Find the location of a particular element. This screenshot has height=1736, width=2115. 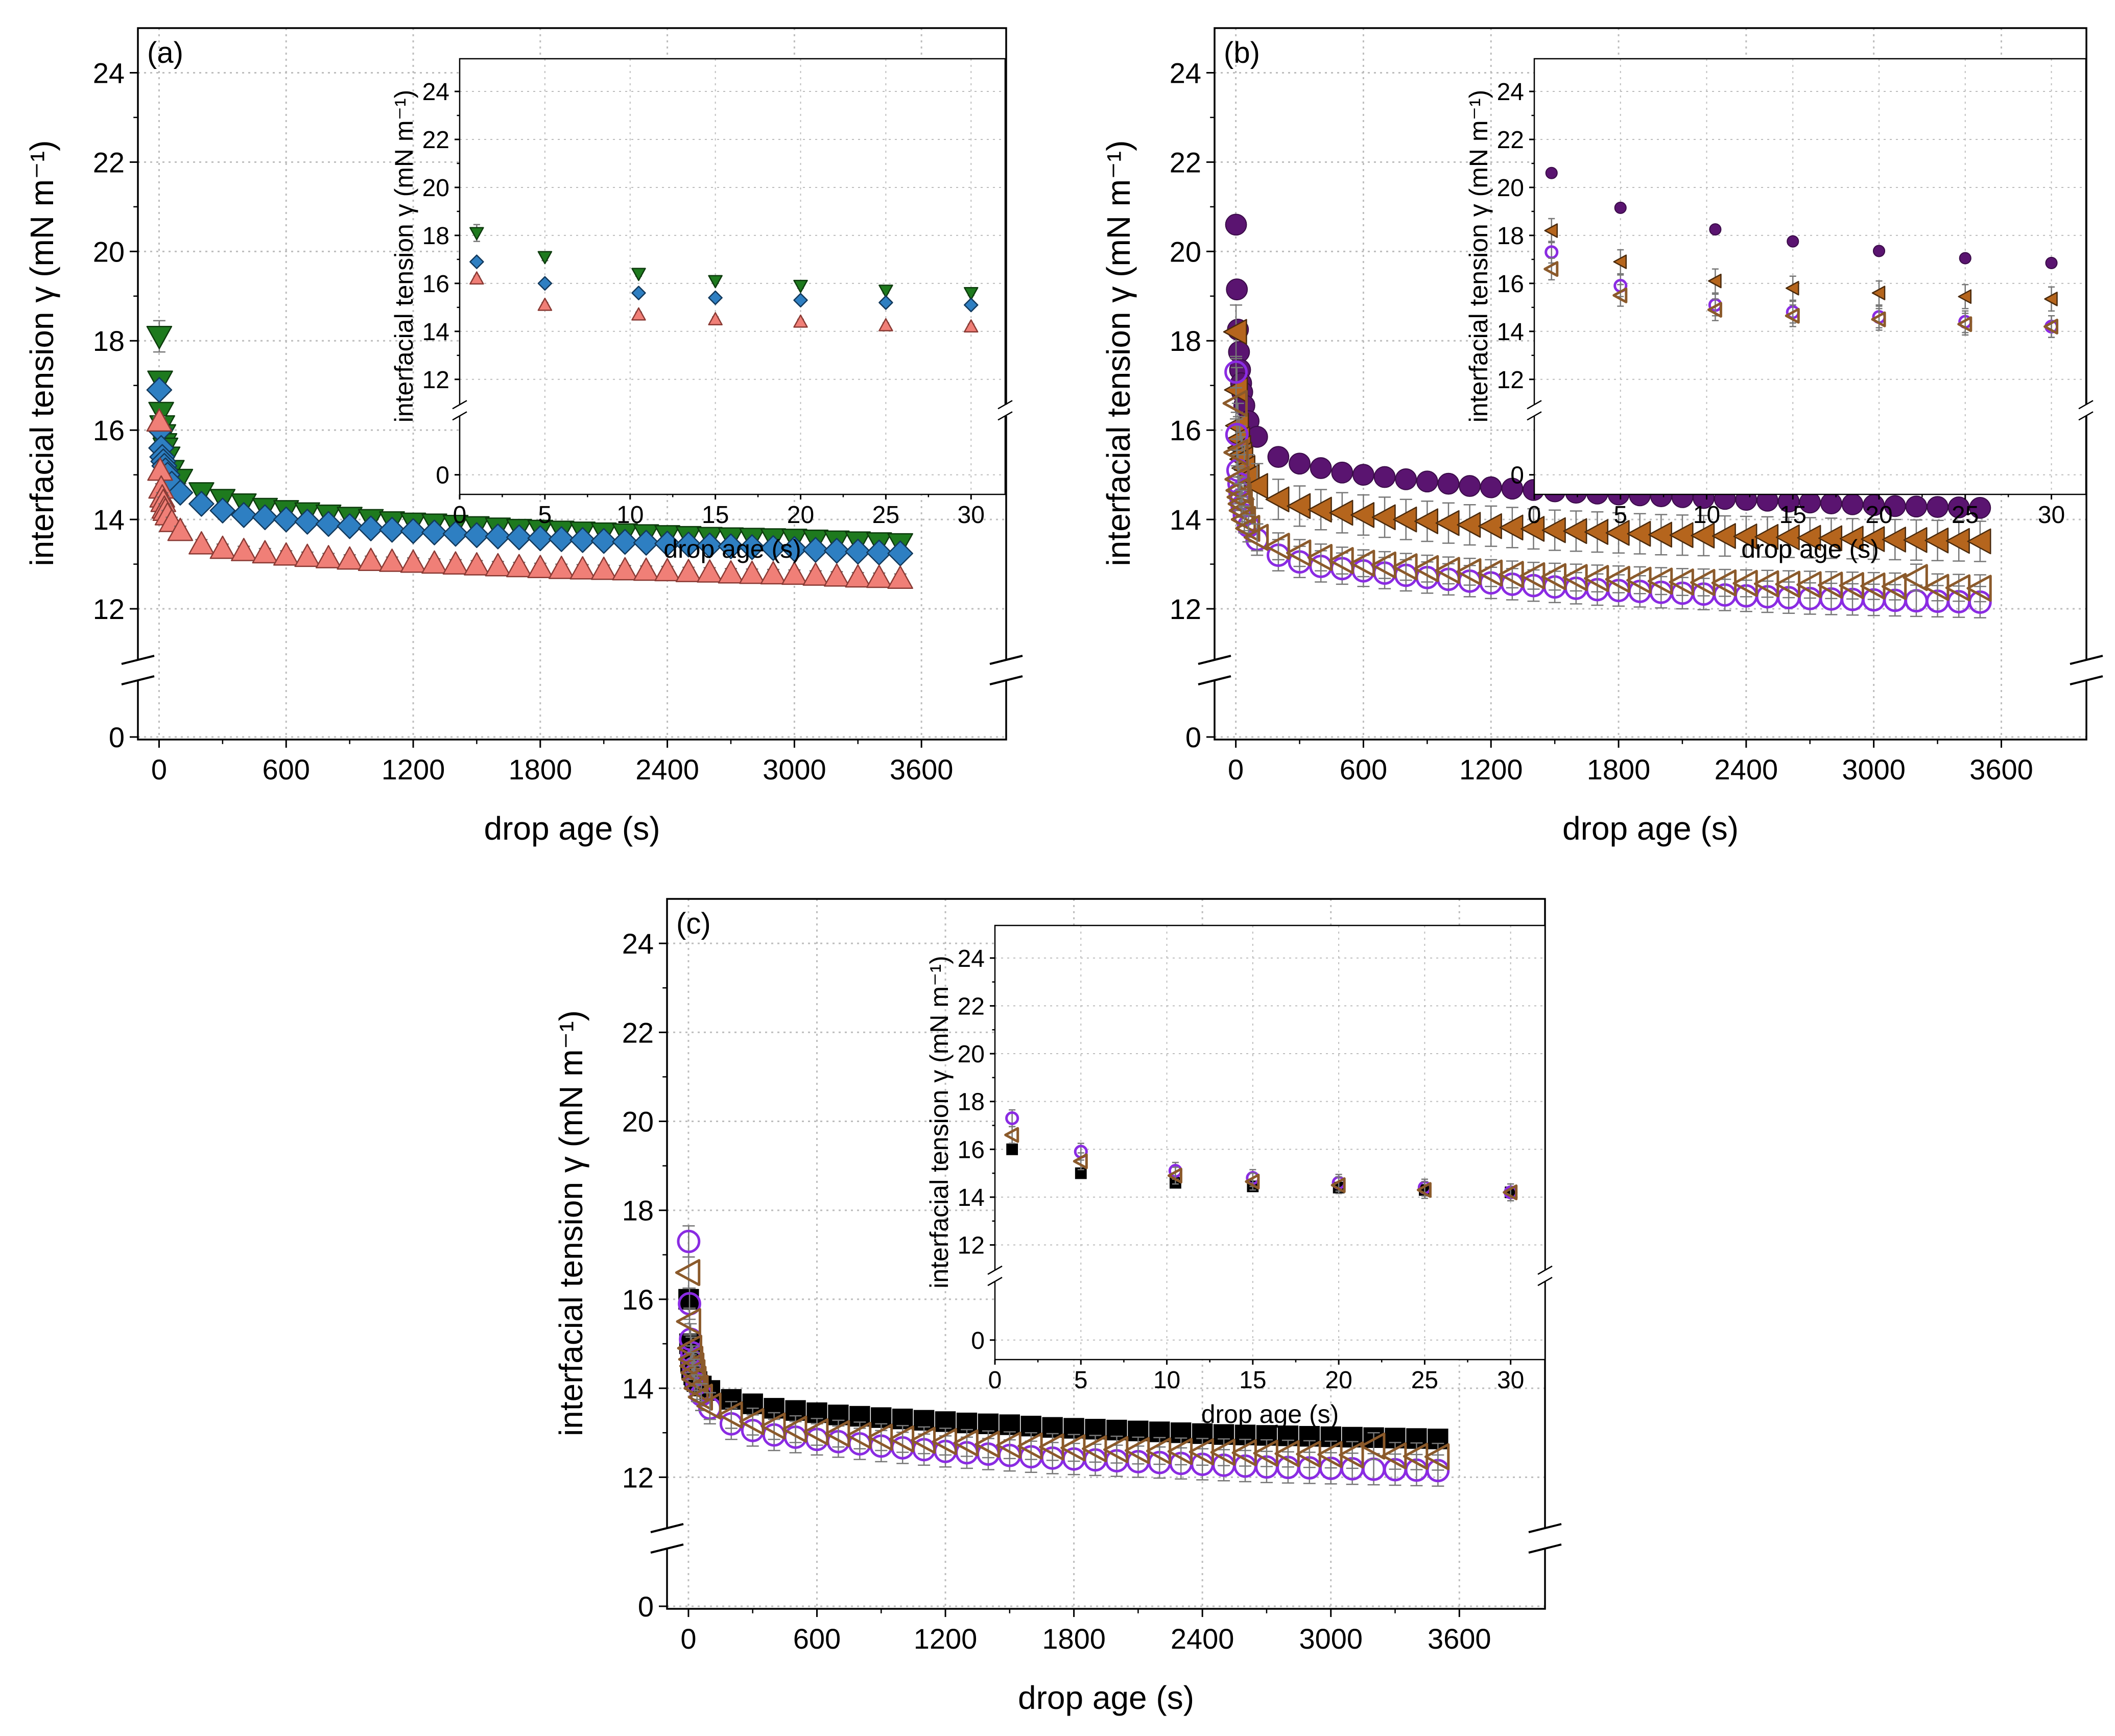

x-tick-label: 25 is located at coordinates (1424, 1381).